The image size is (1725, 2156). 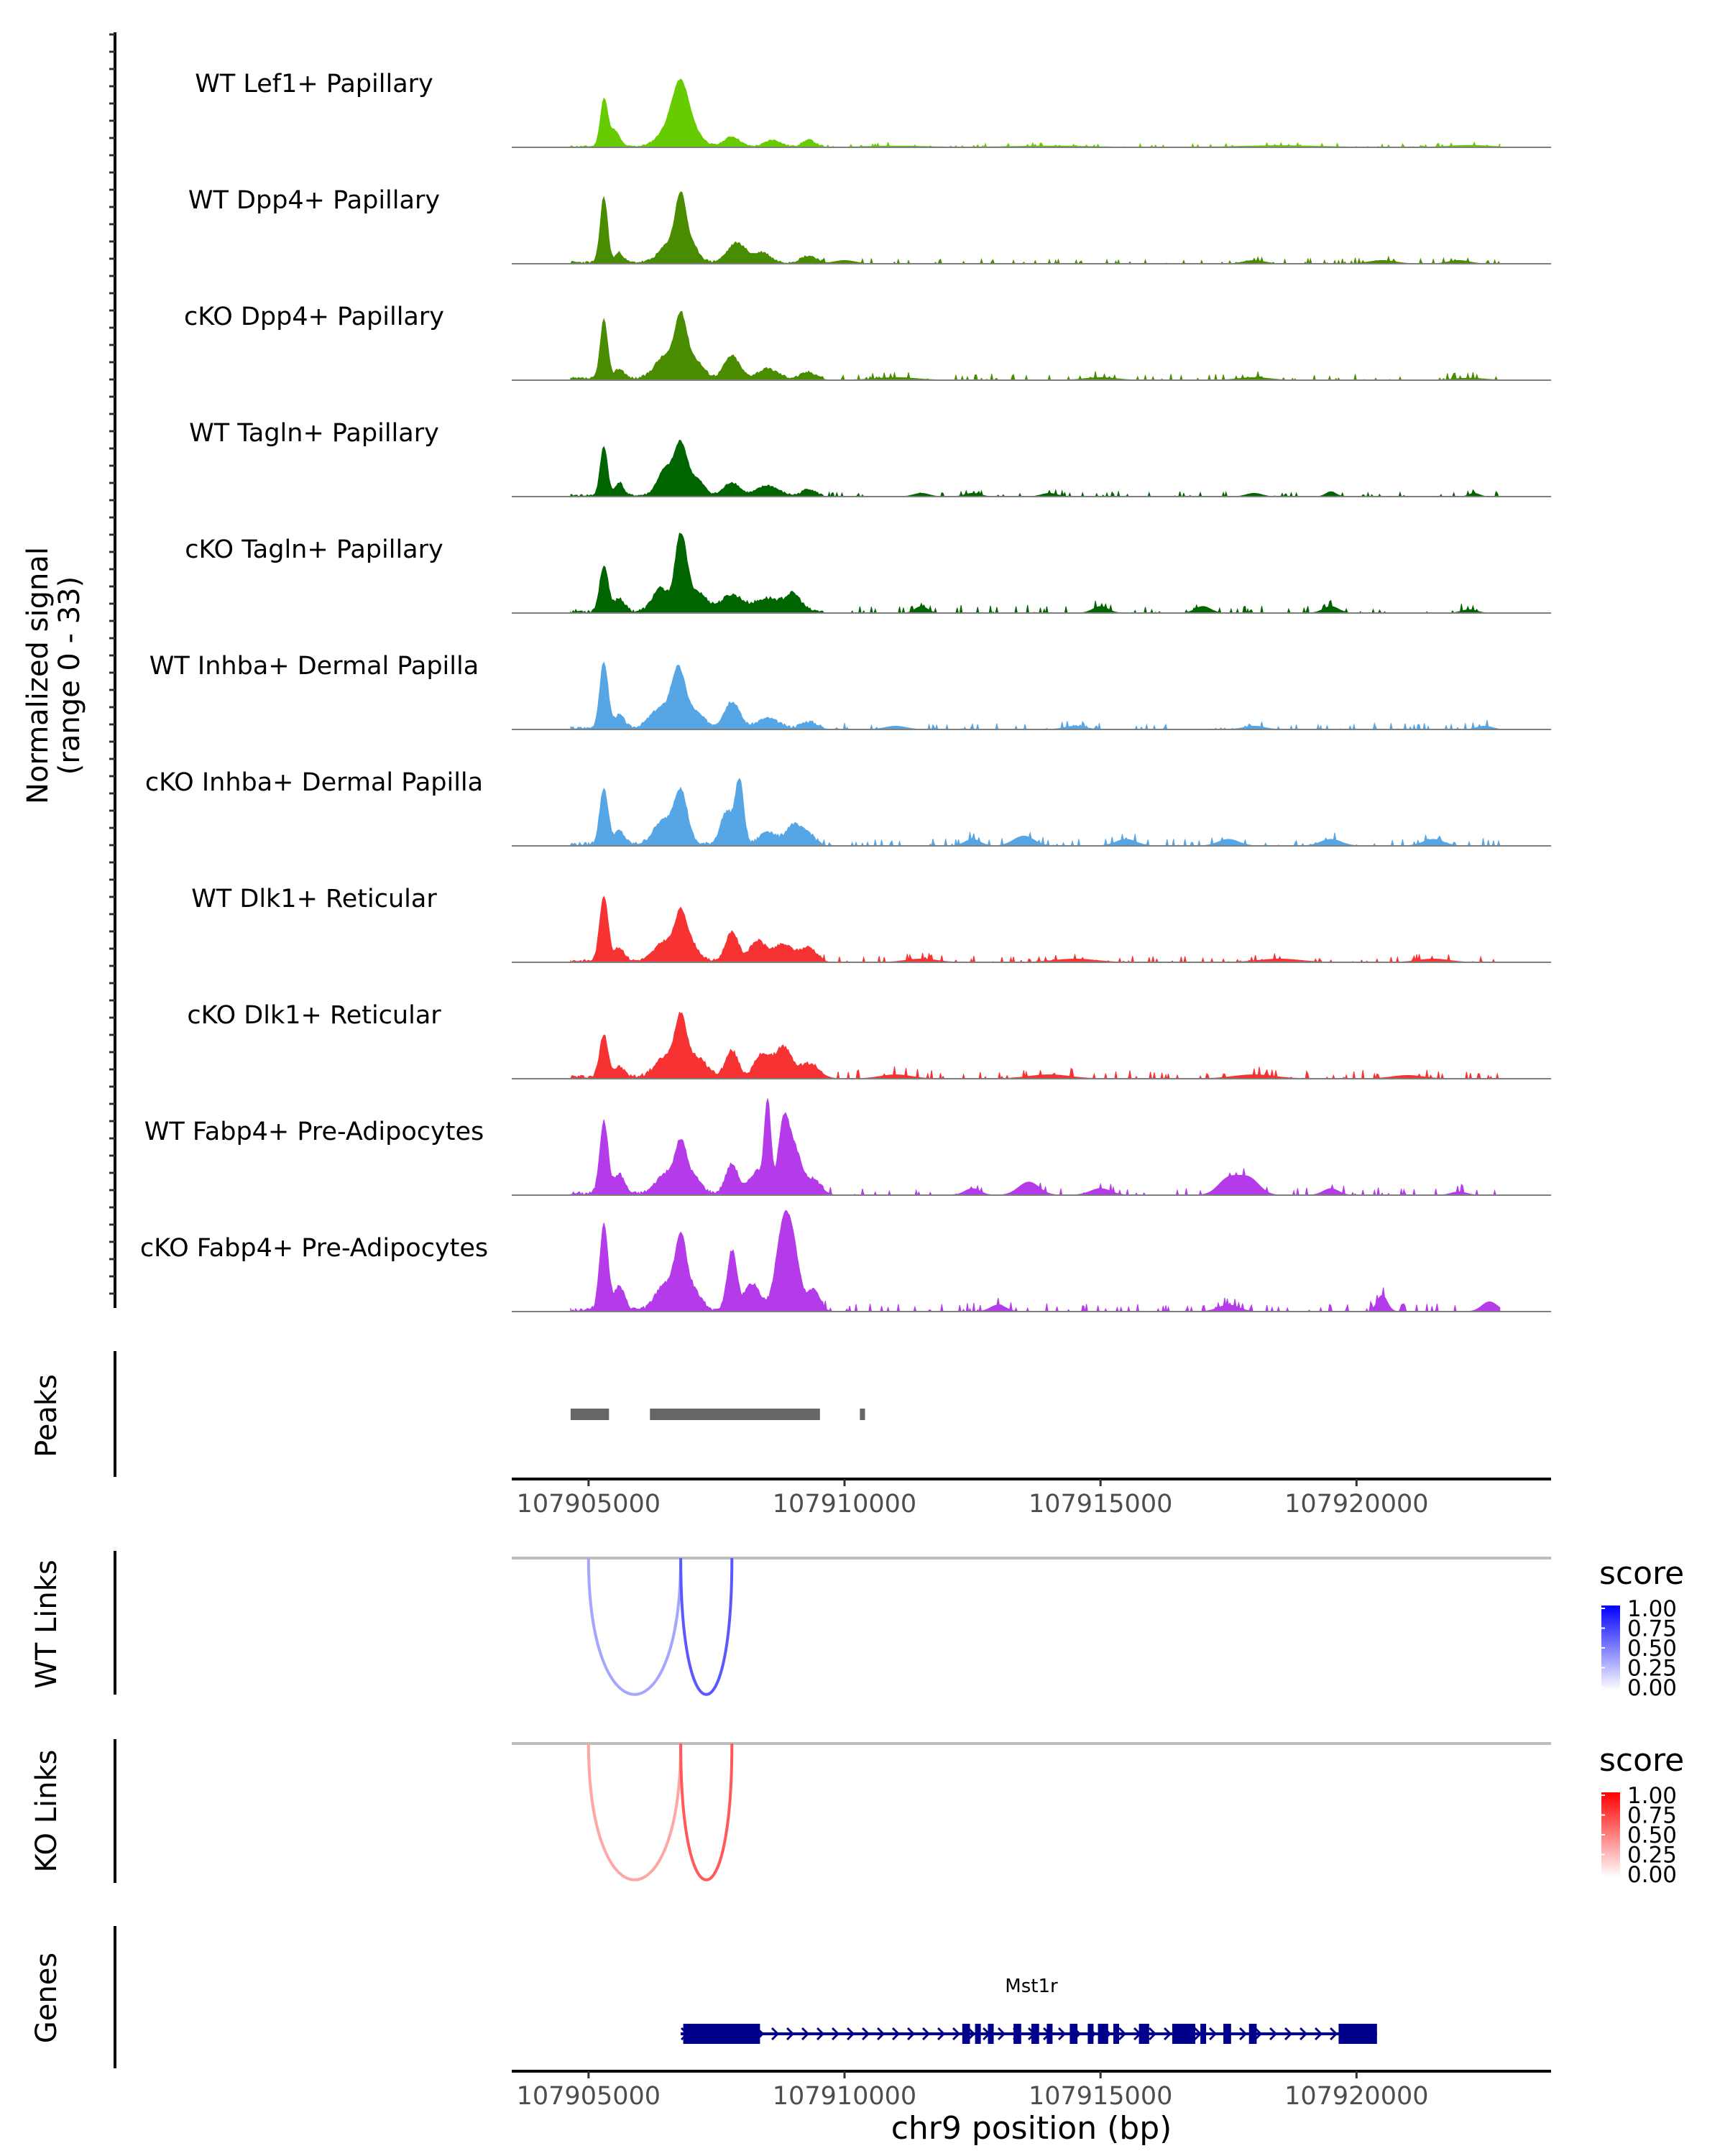 What do you see at coordinates (314, 200) in the screenshot?
I see `track-label: WT Dpp4+ Papillary` at bounding box center [314, 200].